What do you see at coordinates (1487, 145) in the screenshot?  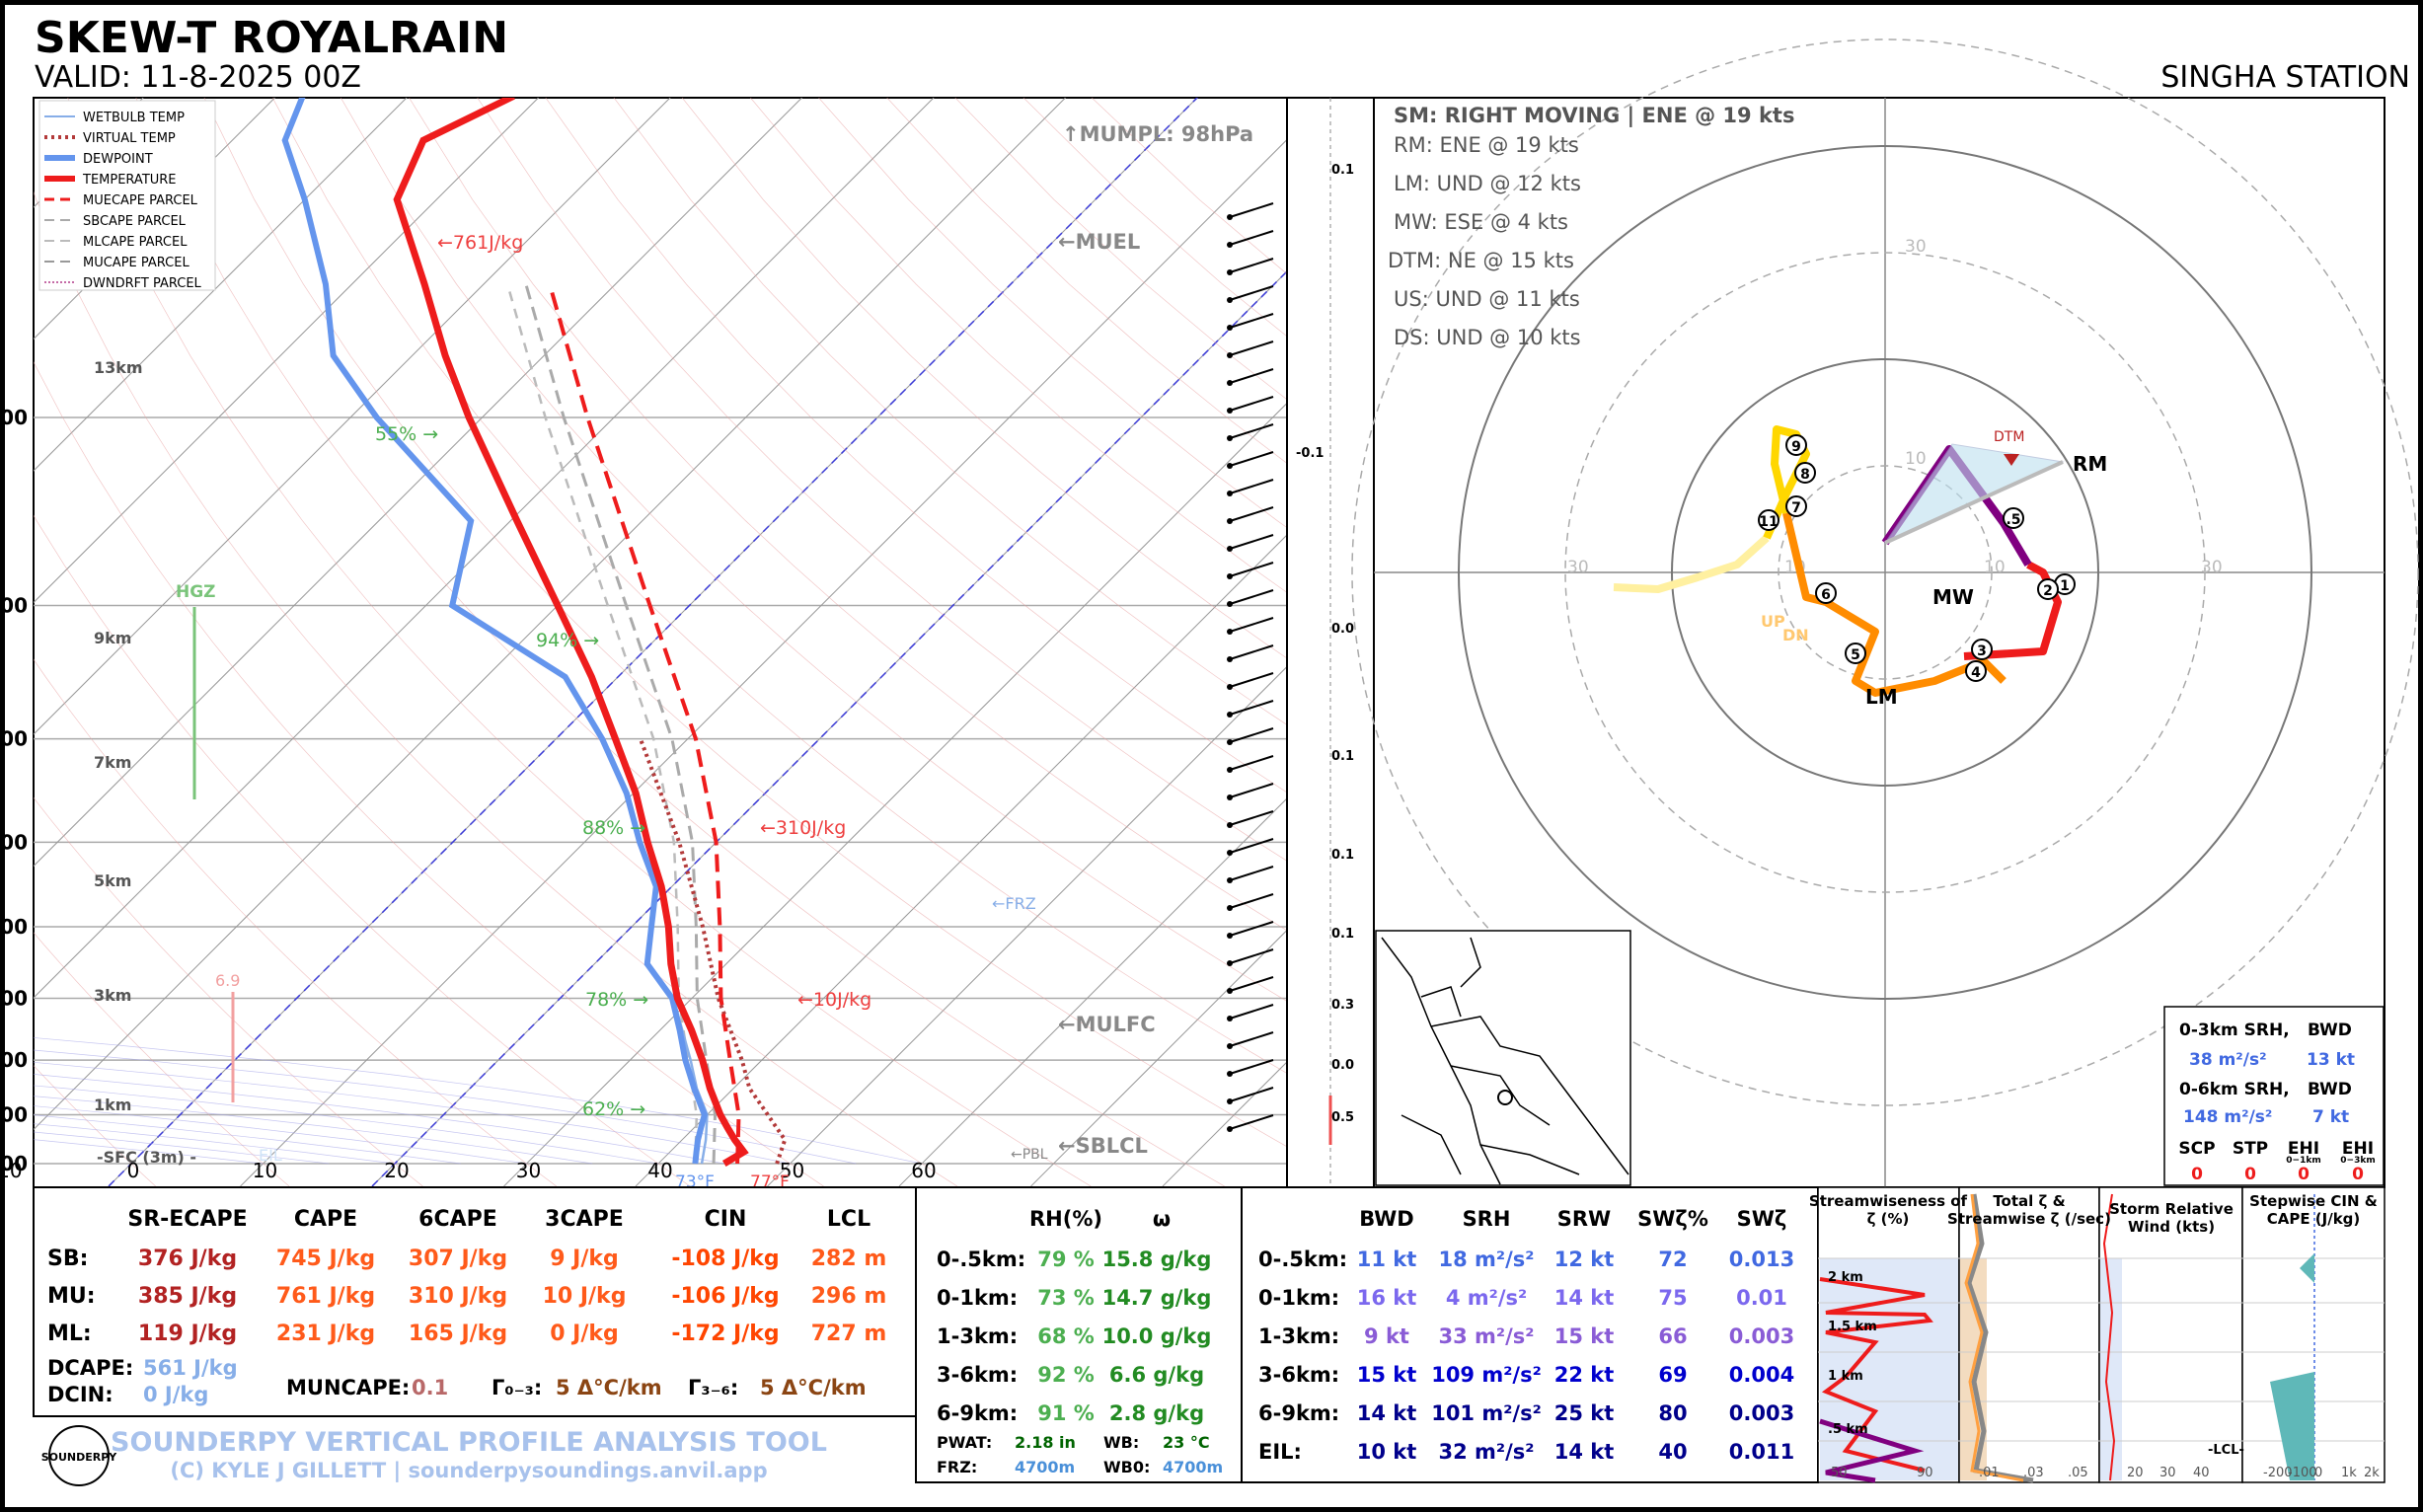 I see `motion-label: RM: ENE @ 19 kts` at bounding box center [1487, 145].